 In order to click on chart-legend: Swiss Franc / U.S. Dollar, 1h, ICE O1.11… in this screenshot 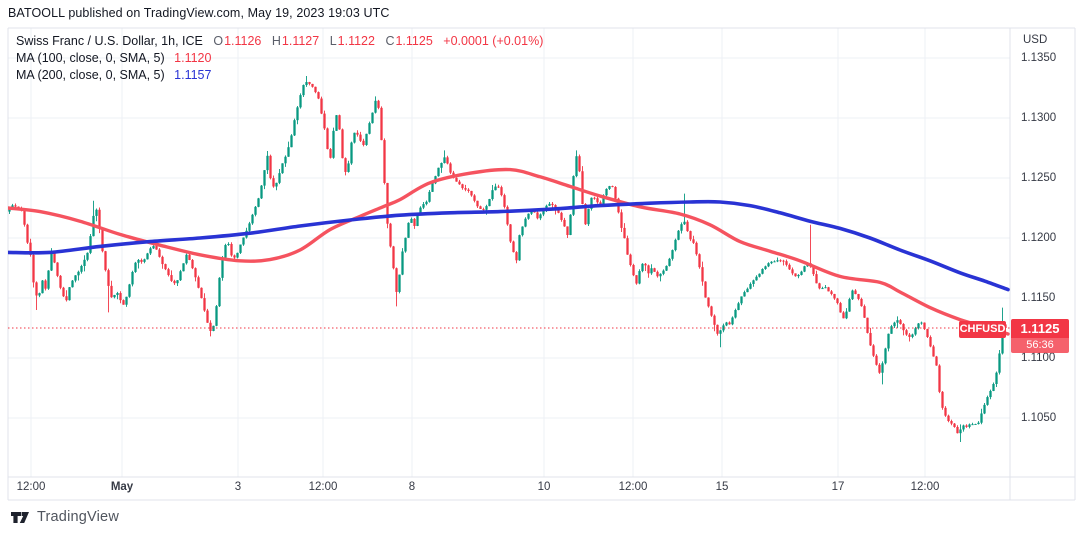, I will do `click(279, 58)`.